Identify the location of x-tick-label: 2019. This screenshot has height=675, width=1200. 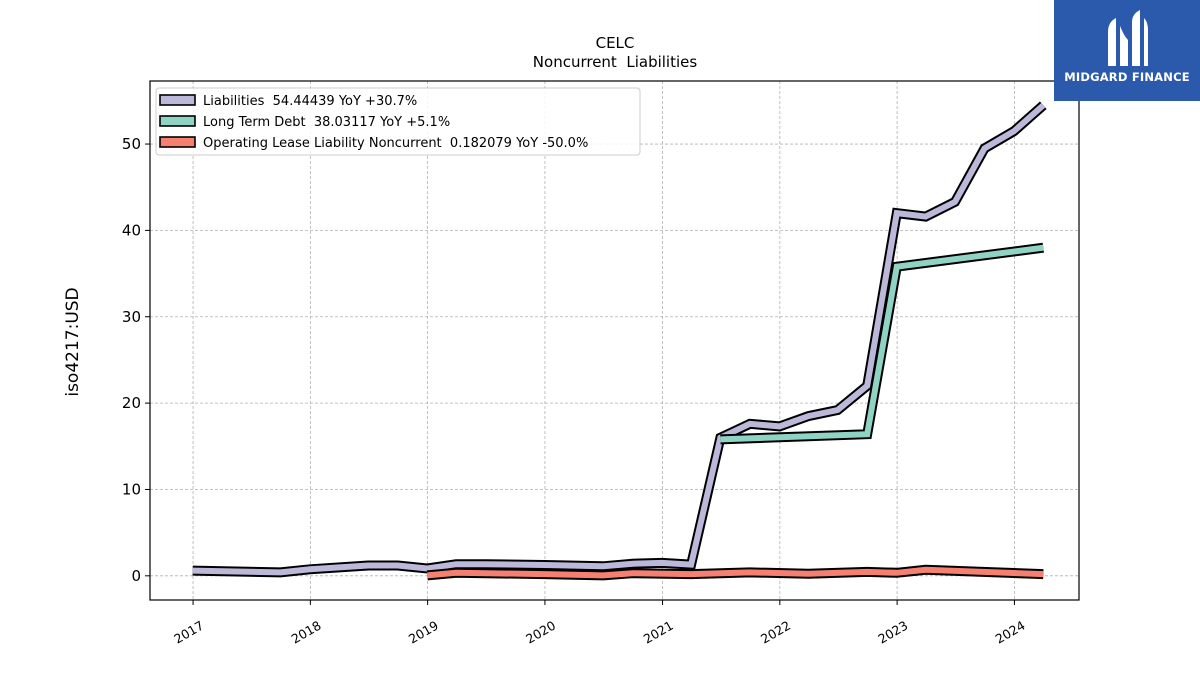
(423, 632).